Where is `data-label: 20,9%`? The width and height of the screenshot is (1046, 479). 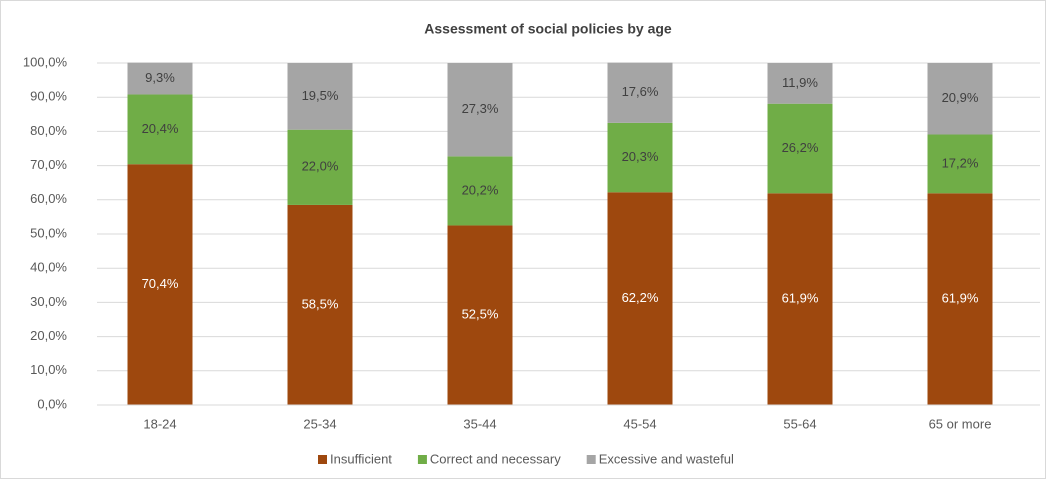
data-label: 20,9% is located at coordinates (960, 97).